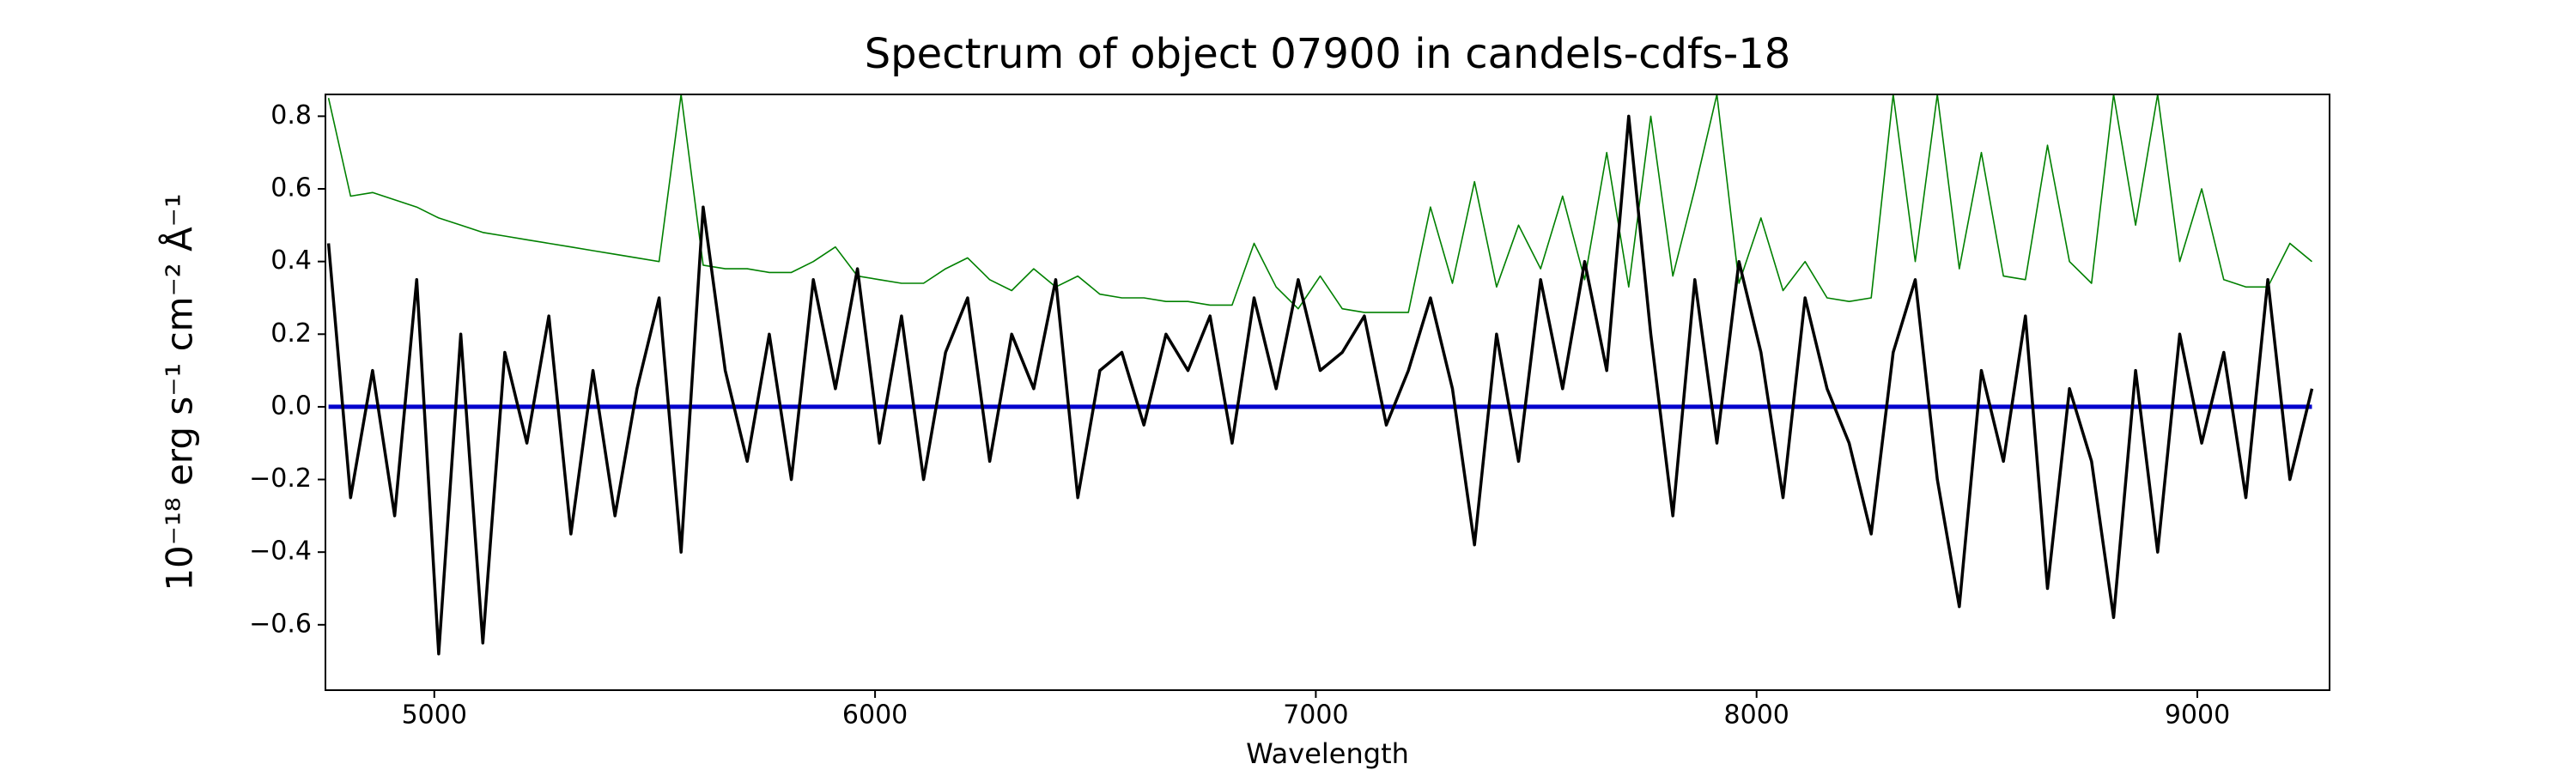 The height and width of the screenshot is (776, 2576). Describe the element at coordinates (280, 479) in the screenshot. I see `y-tick-label: −0.2` at that location.